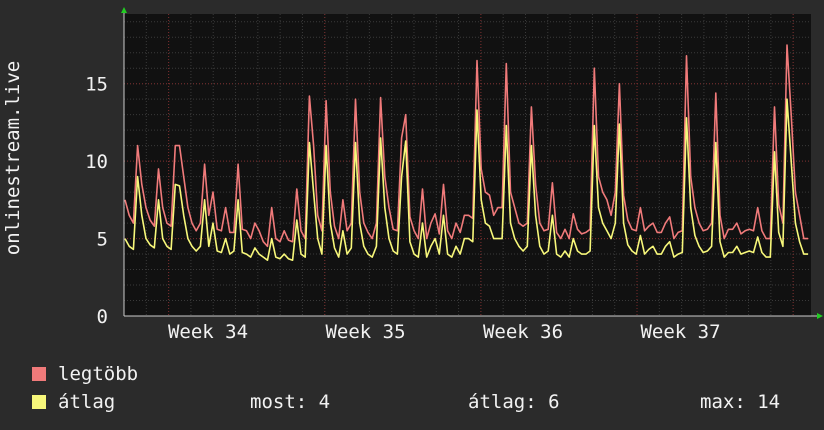 Image resolution: width=824 pixels, height=430 pixels. Describe the element at coordinates (365, 332) in the screenshot. I see `x-tick-label: Week 35` at that location.